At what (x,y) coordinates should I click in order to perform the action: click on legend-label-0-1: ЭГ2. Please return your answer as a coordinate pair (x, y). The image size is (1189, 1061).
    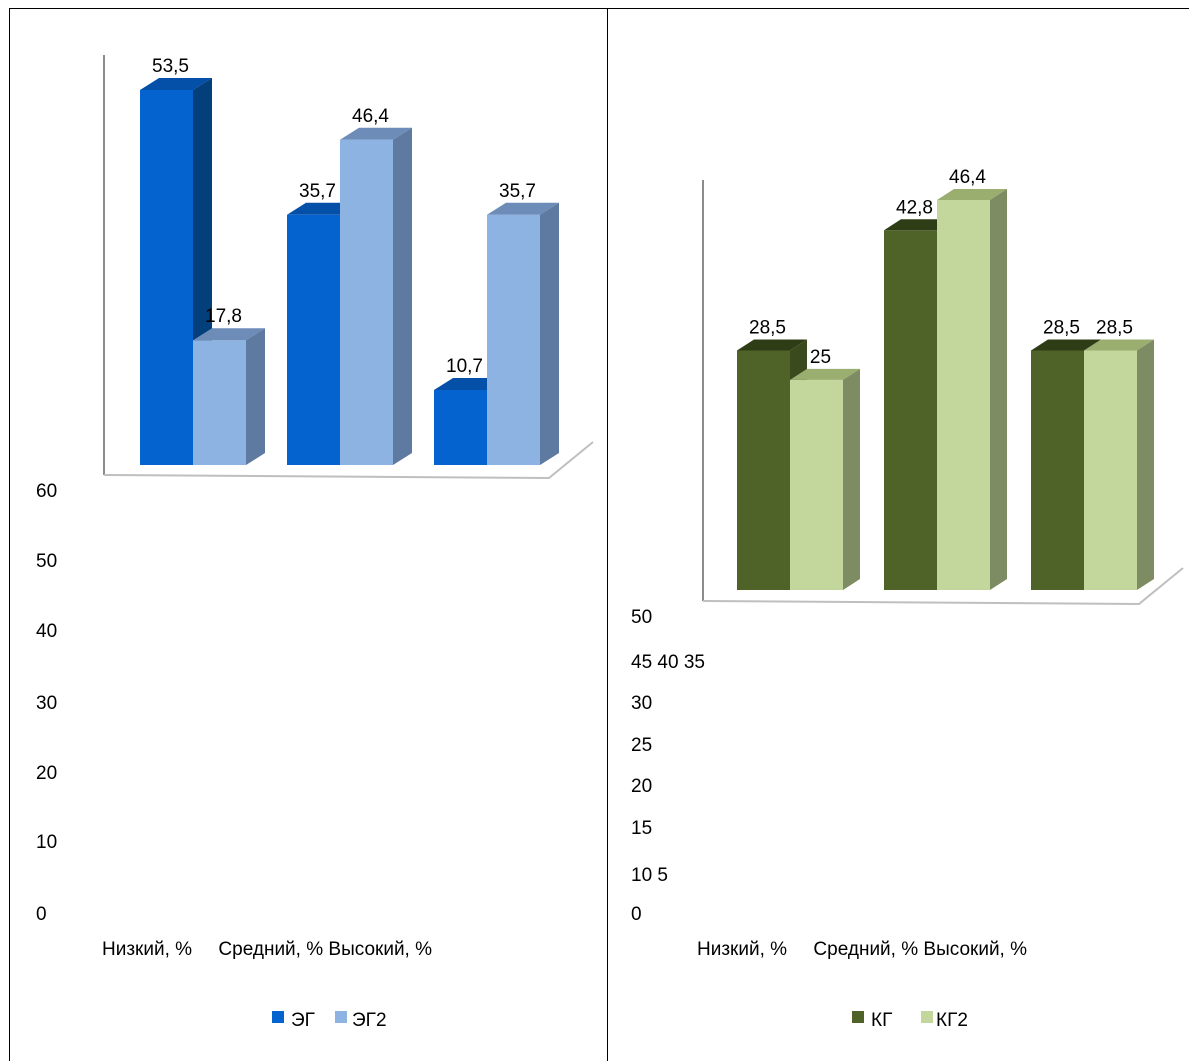
    Looking at the image, I should click on (369, 1020).